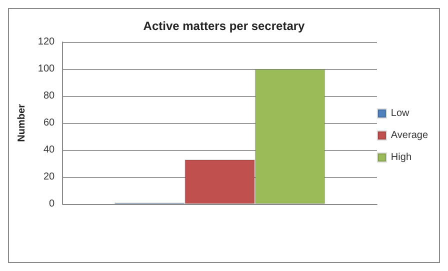  What do you see at coordinates (401, 157) in the screenshot?
I see `legend-label: High` at bounding box center [401, 157].